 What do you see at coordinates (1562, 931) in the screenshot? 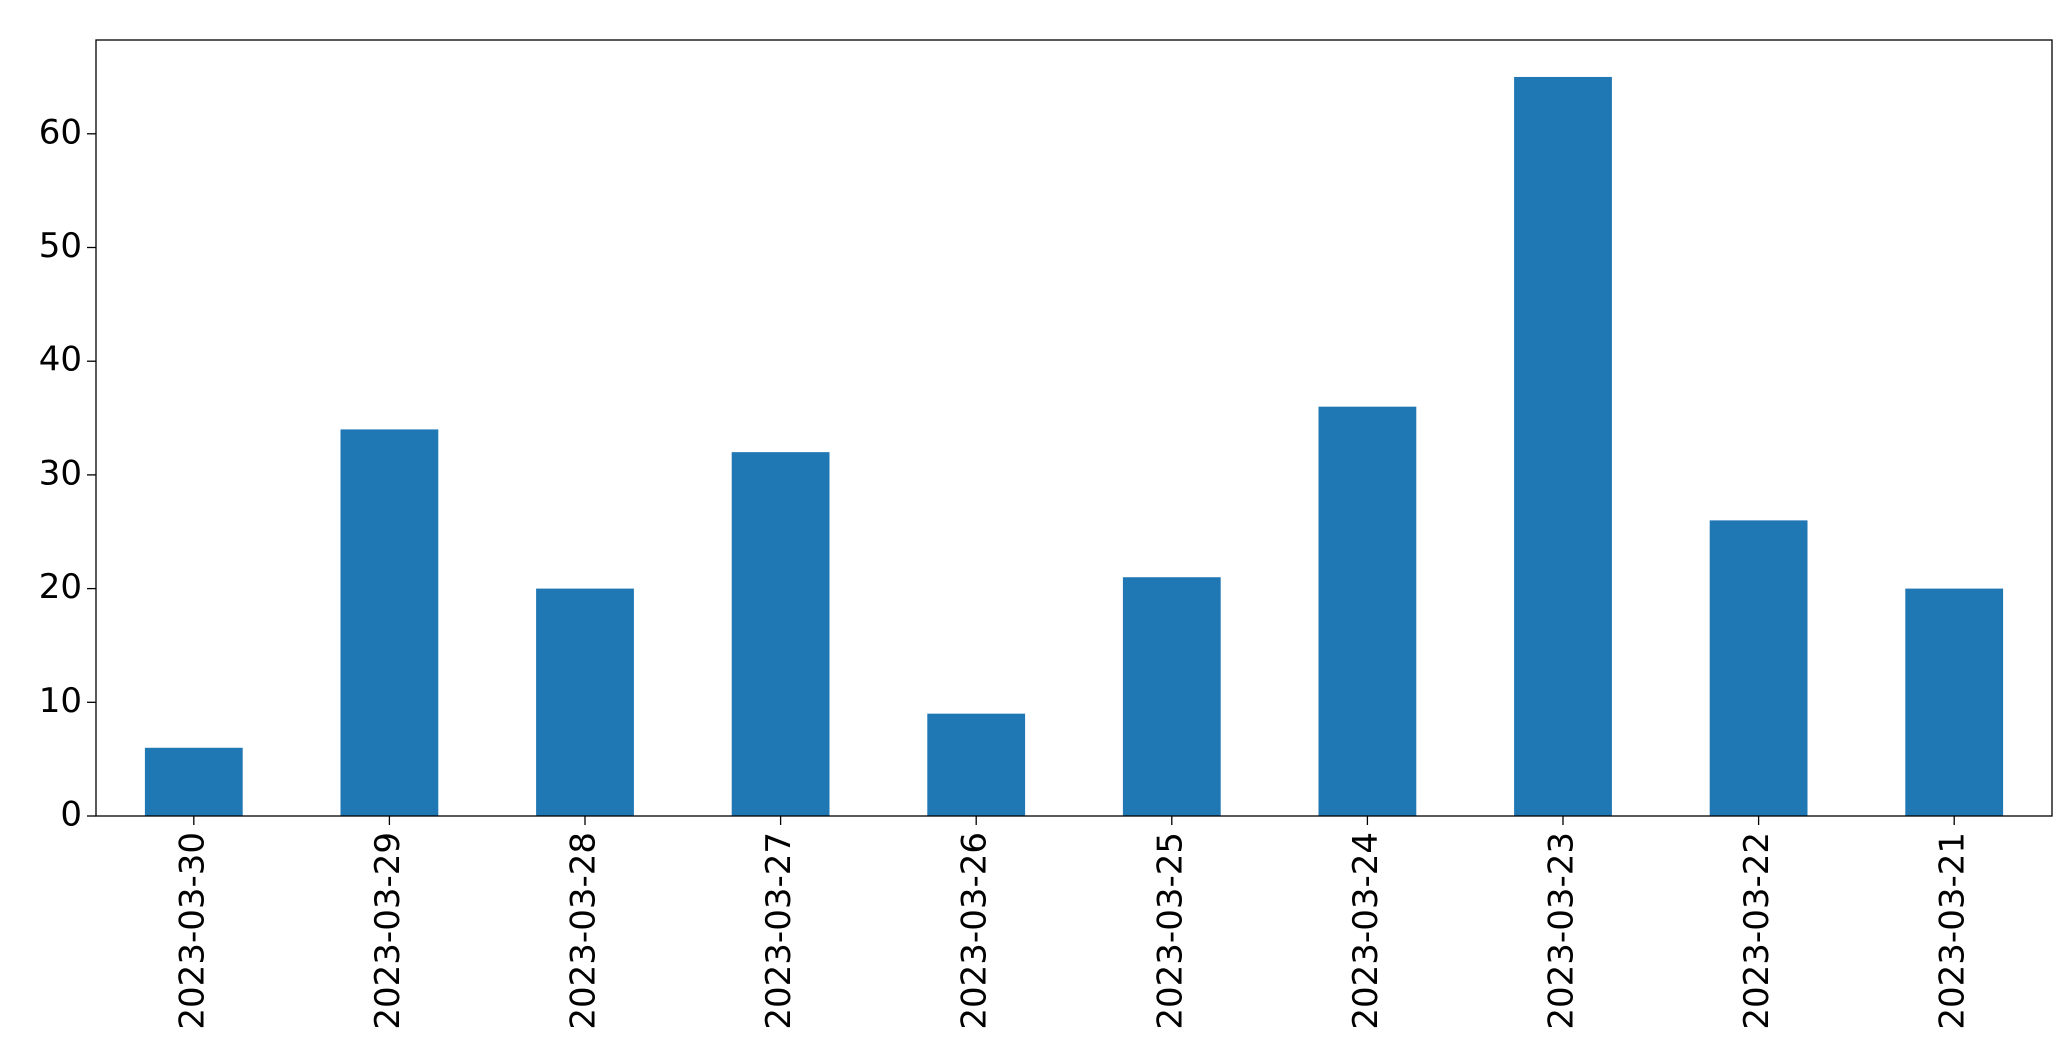
I see `x-tick-label: 2023-03-23` at bounding box center [1562, 931].